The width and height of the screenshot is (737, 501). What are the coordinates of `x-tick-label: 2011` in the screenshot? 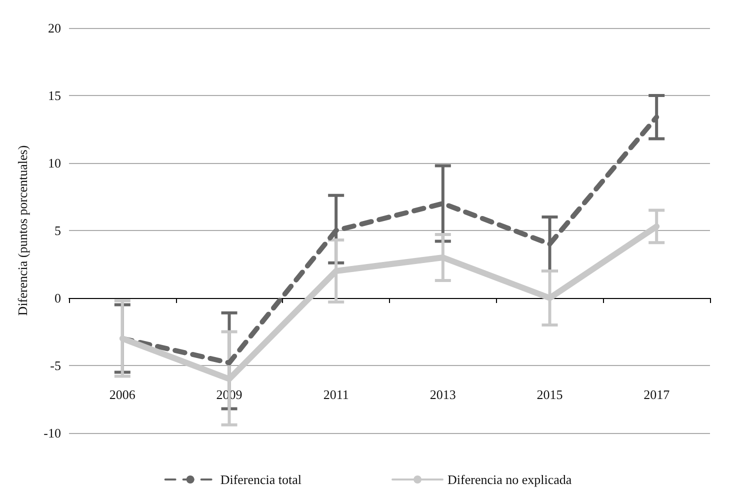 It's located at (336, 394).